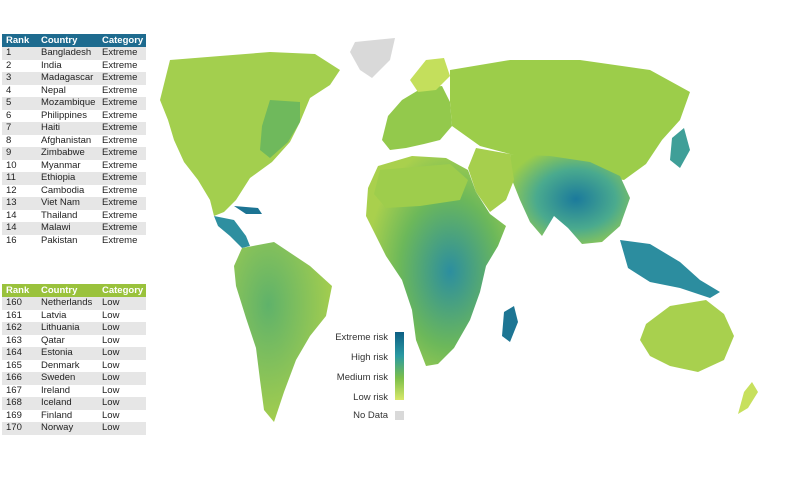 The width and height of the screenshot is (800, 481). Describe the element at coordinates (67, 203) in the screenshot. I see `country-cell: Viet Nam` at that location.